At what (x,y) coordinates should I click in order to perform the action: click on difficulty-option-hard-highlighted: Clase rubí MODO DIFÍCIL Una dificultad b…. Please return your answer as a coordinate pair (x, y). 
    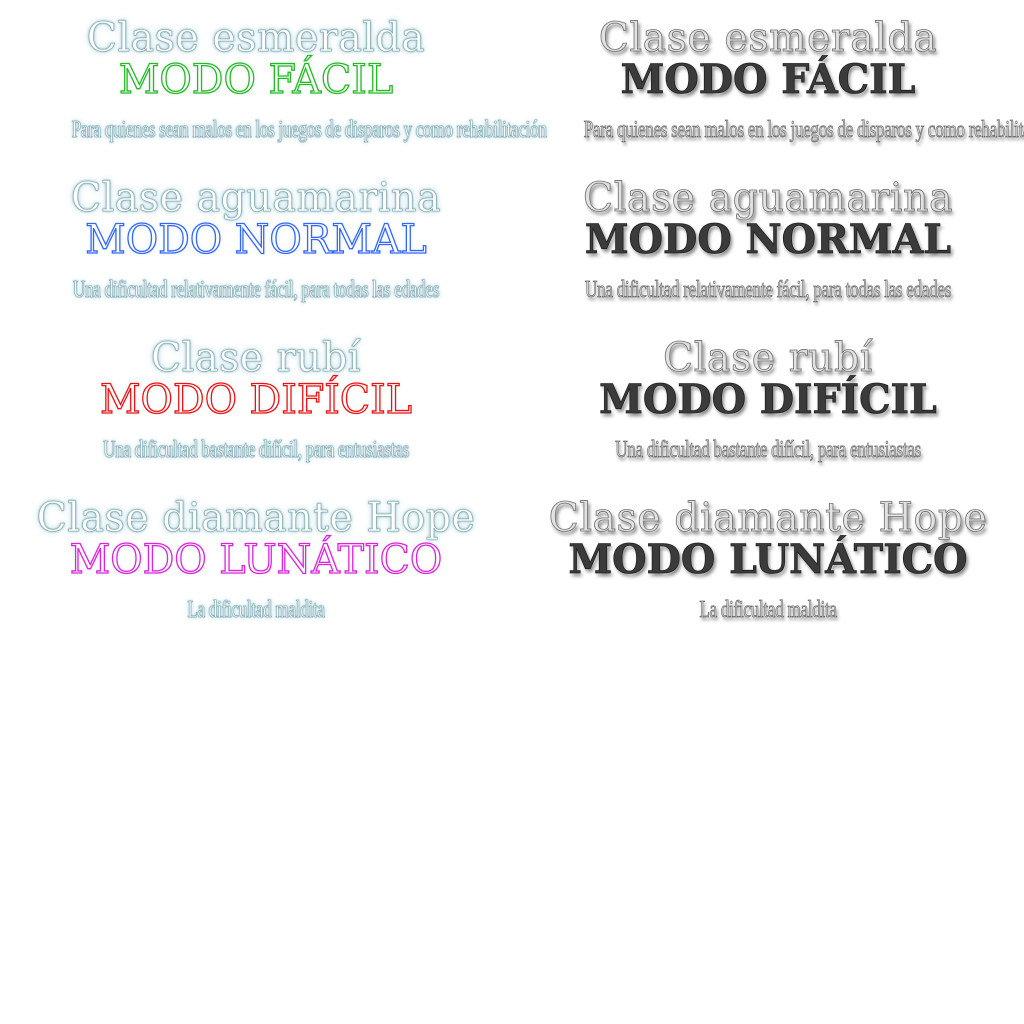
    Looking at the image, I should click on (256, 400).